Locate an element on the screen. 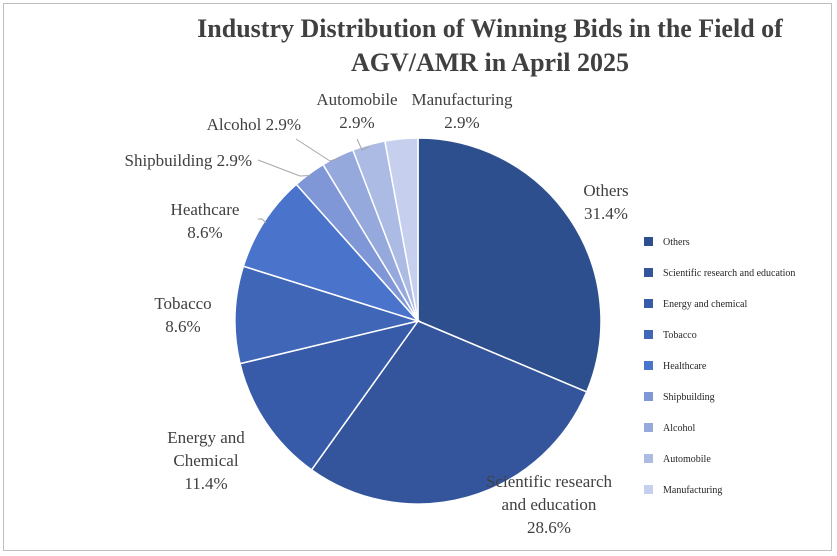 This screenshot has width=837, height=556. legend-swatch-scientific-research-and-education is located at coordinates (648, 272).